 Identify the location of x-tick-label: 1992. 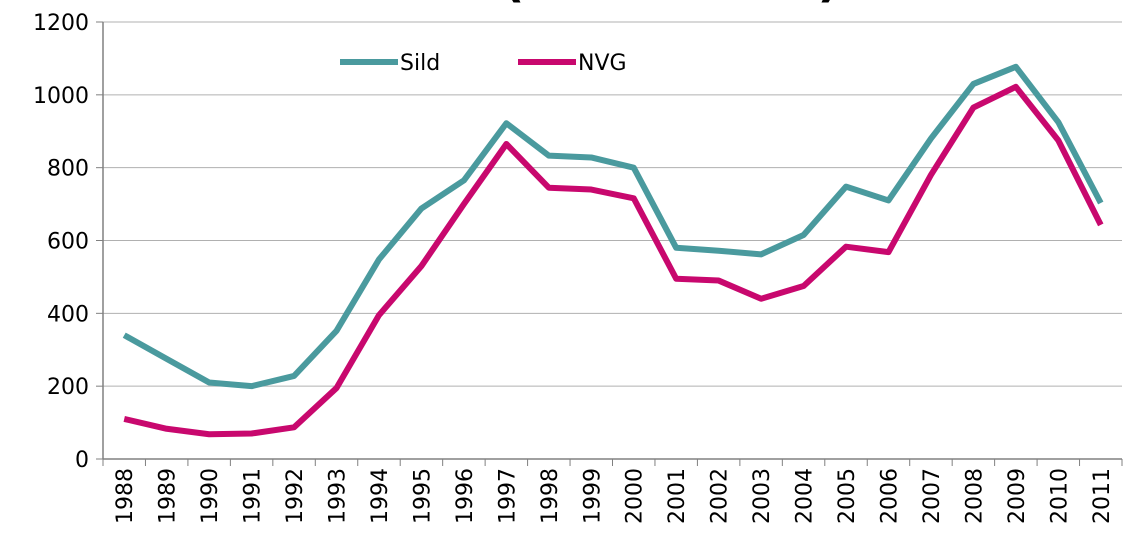
(295, 496).